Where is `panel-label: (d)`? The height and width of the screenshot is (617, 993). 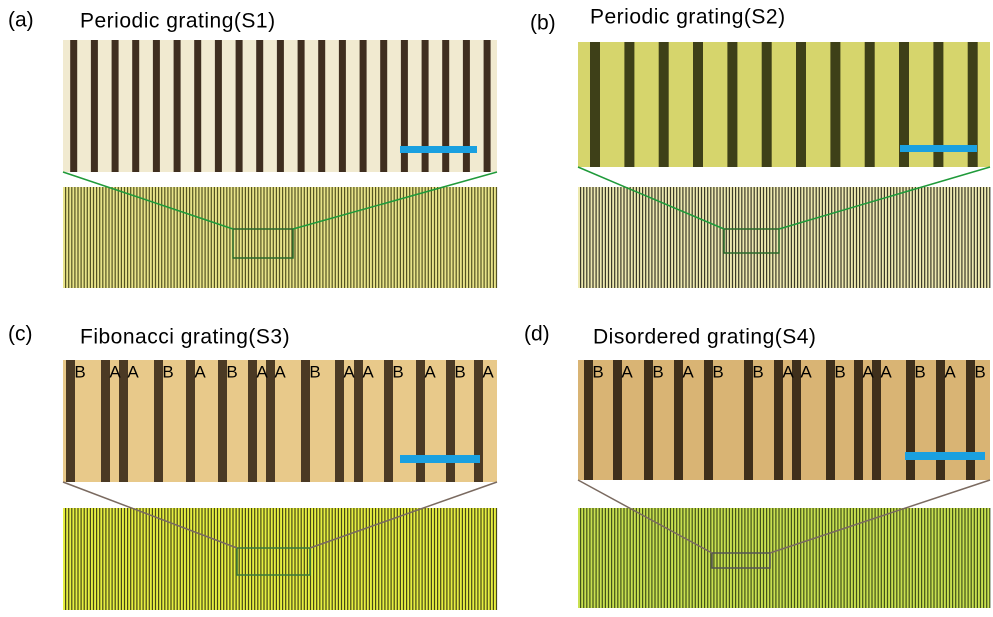
panel-label: (d) is located at coordinates (537, 334).